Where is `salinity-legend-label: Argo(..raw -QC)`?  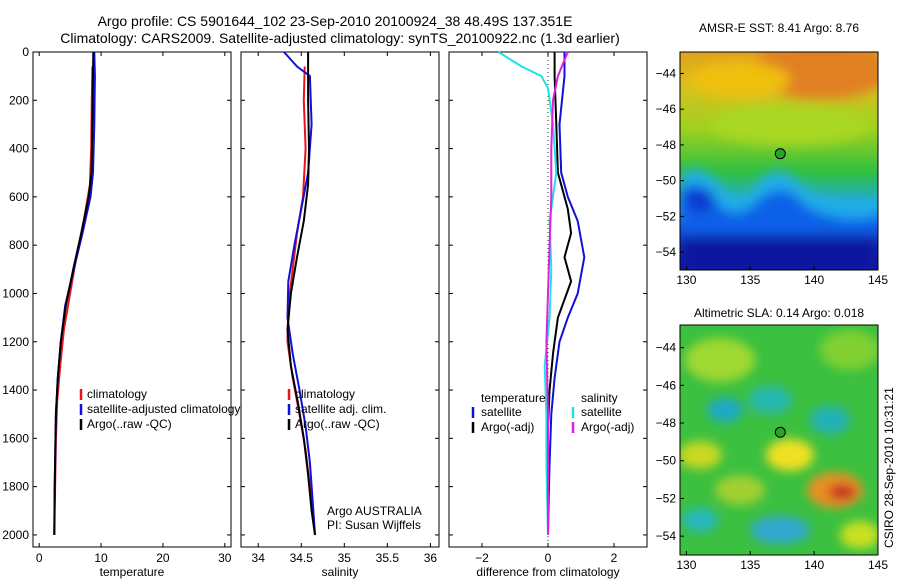
salinity-legend-label: Argo(..raw -QC) is located at coordinates (337, 424).